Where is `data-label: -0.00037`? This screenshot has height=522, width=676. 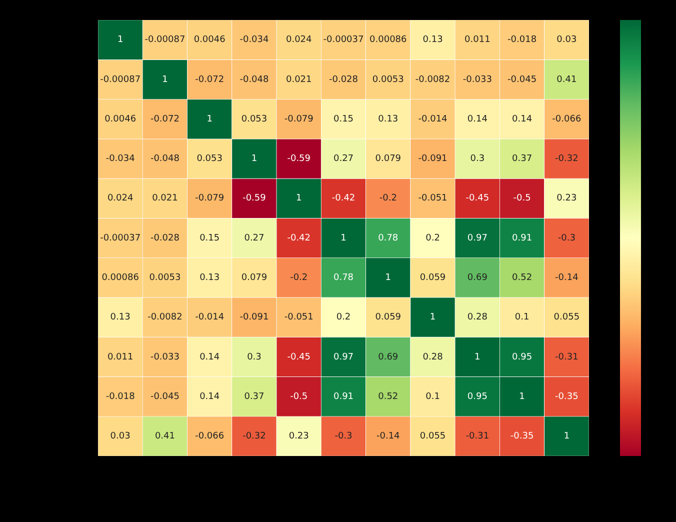
data-label: -0.00037 is located at coordinates (343, 40).